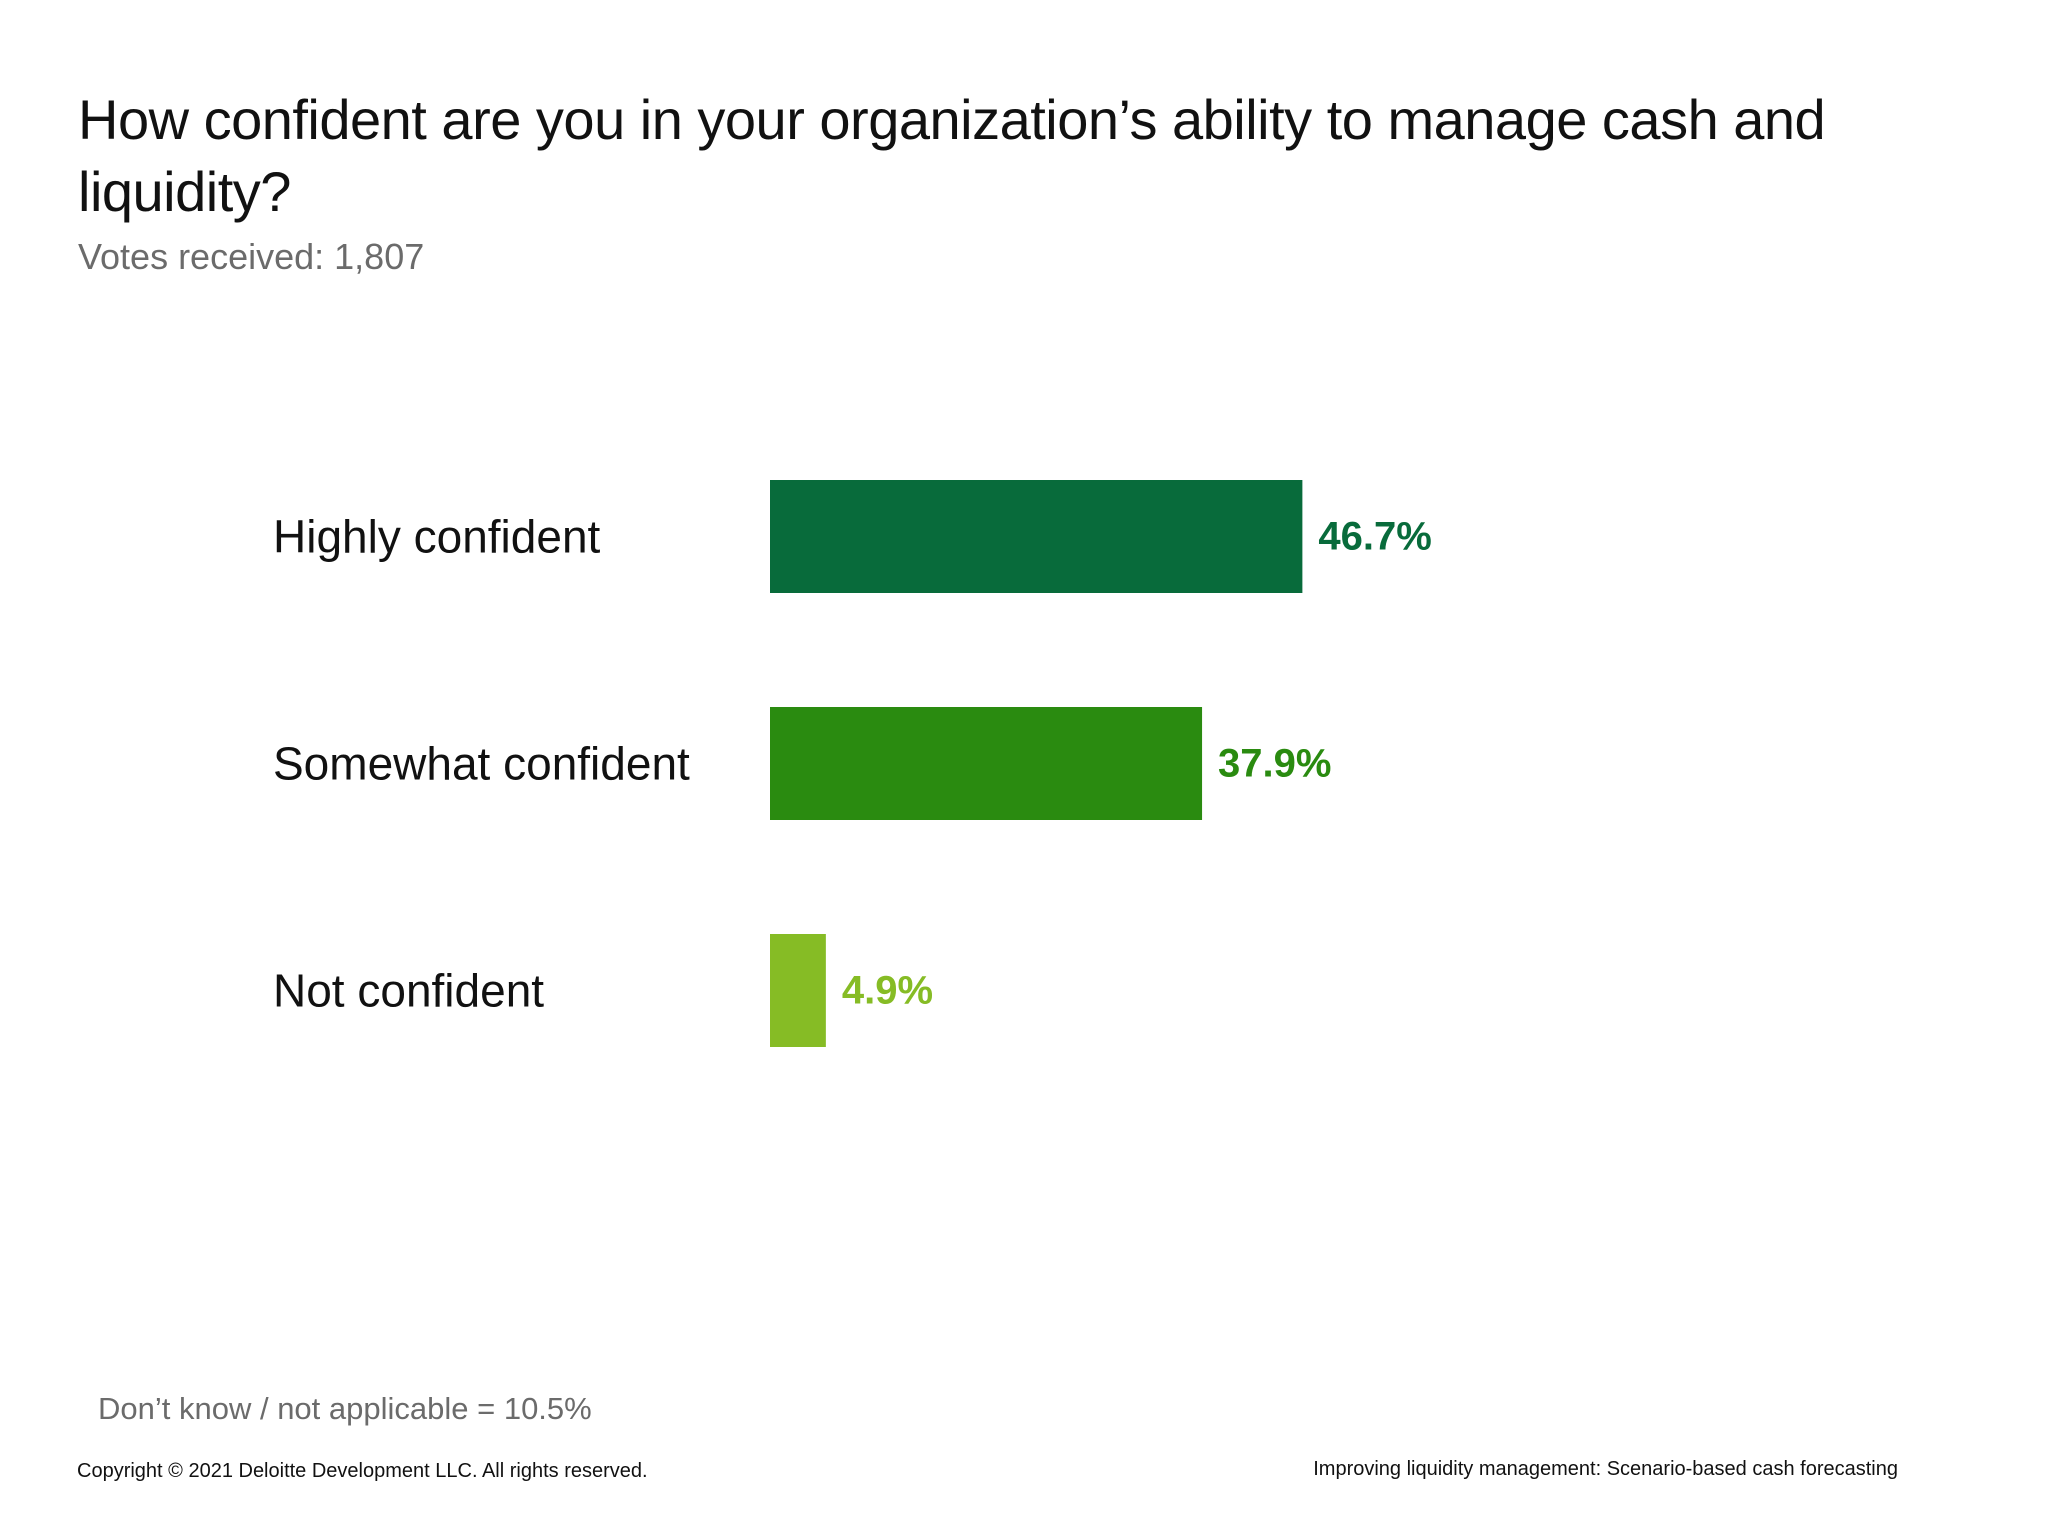 Image resolution: width=2048 pixels, height=1536 pixels. What do you see at coordinates (1274, 764) in the screenshot?
I see `data-label: 37.9%` at bounding box center [1274, 764].